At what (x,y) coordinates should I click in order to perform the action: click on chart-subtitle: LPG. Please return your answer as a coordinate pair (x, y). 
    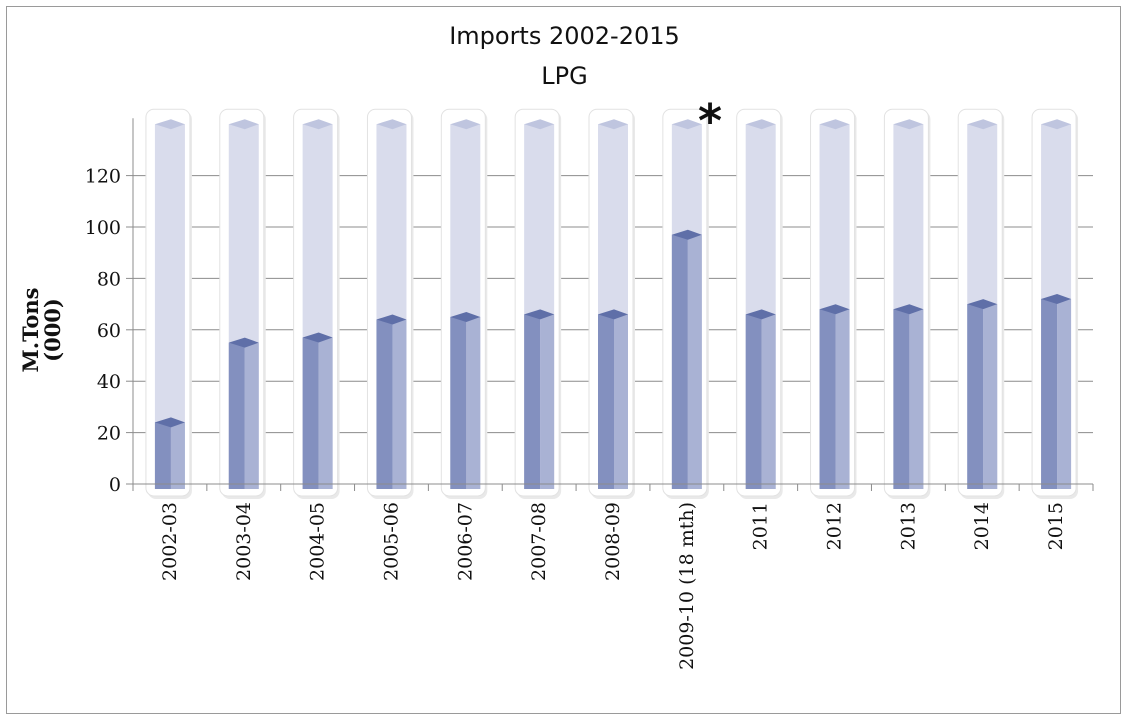
    Looking at the image, I should click on (564, 76).